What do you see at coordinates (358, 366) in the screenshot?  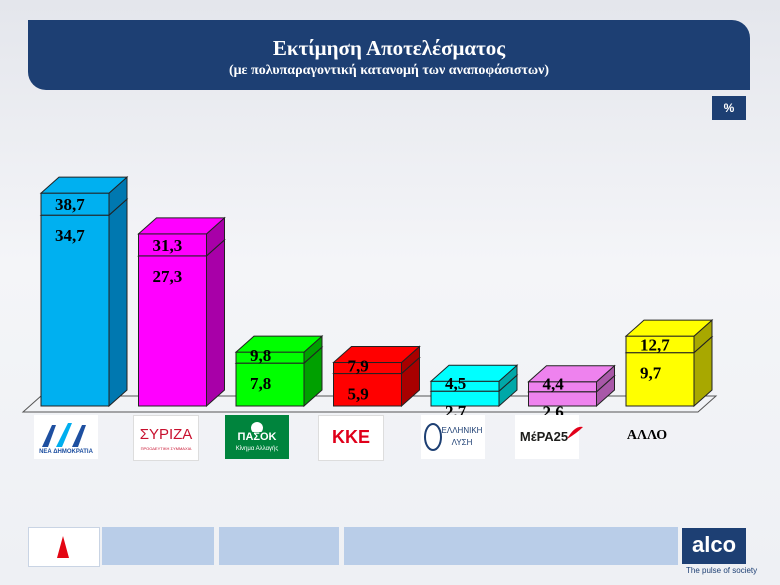 I see `bar-3-upper-label: 7,9` at bounding box center [358, 366].